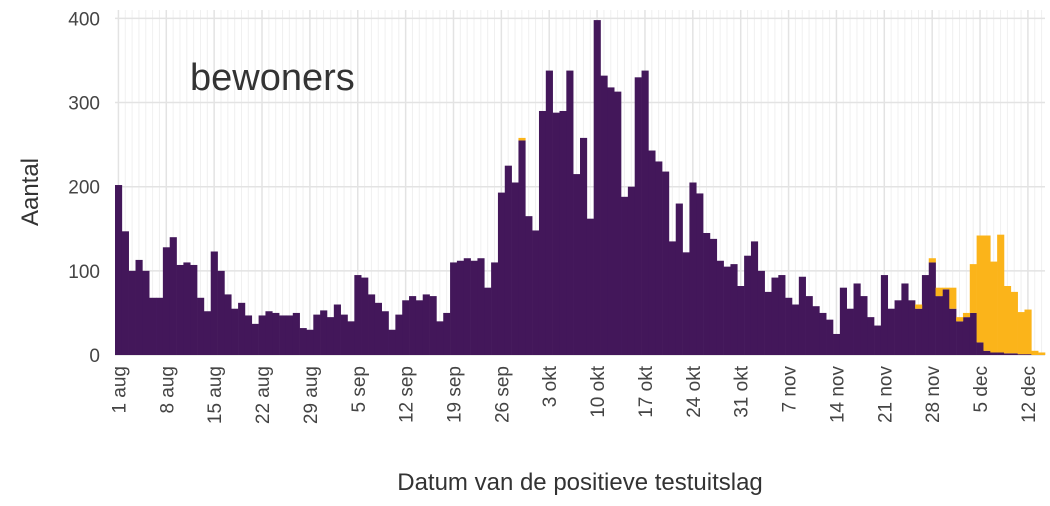  What do you see at coordinates (119, 390) in the screenshot?
I see `x-tick-label: 1 aug` at bounding box center [119, 390].